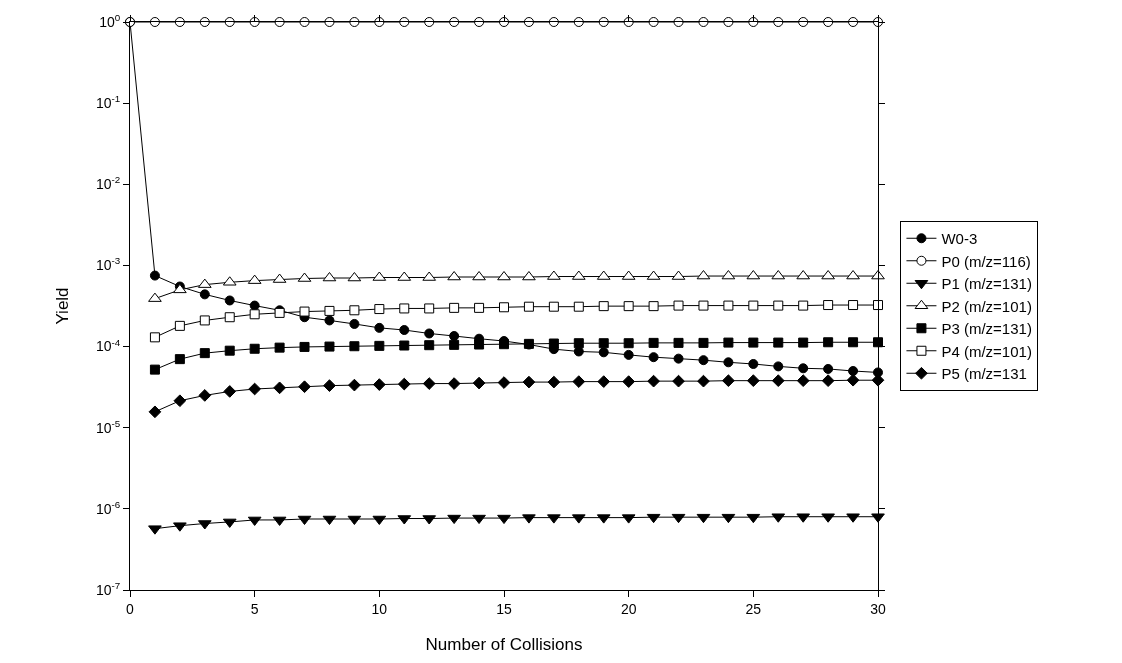 This screenshot has height=663, width=1122. What do you see at coordinates (63, 306) in the screenshot?
I see `y-axis-title: Yield` at bounding box center [63, 306].